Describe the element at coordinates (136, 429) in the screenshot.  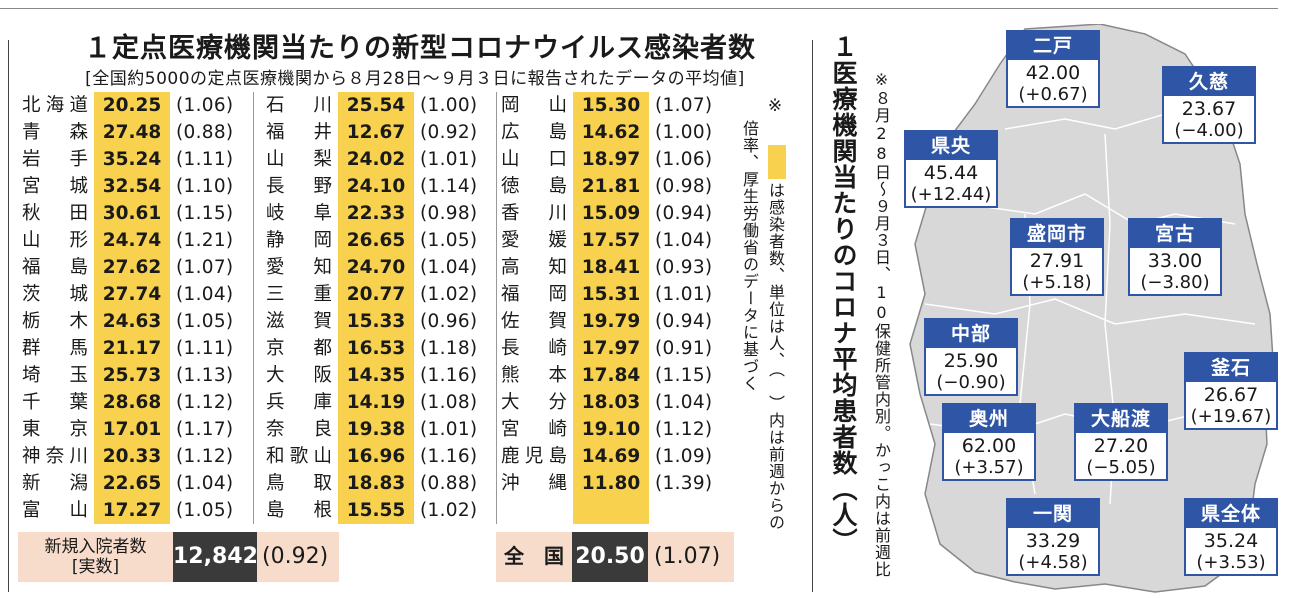
I see `table-row: 東京 17.01 (1.17)` at that location.